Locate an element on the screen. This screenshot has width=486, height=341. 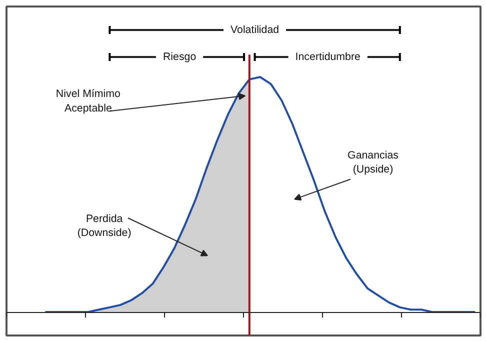
annotation: Ganancias (Upside) is located at coordinates (373, 162).